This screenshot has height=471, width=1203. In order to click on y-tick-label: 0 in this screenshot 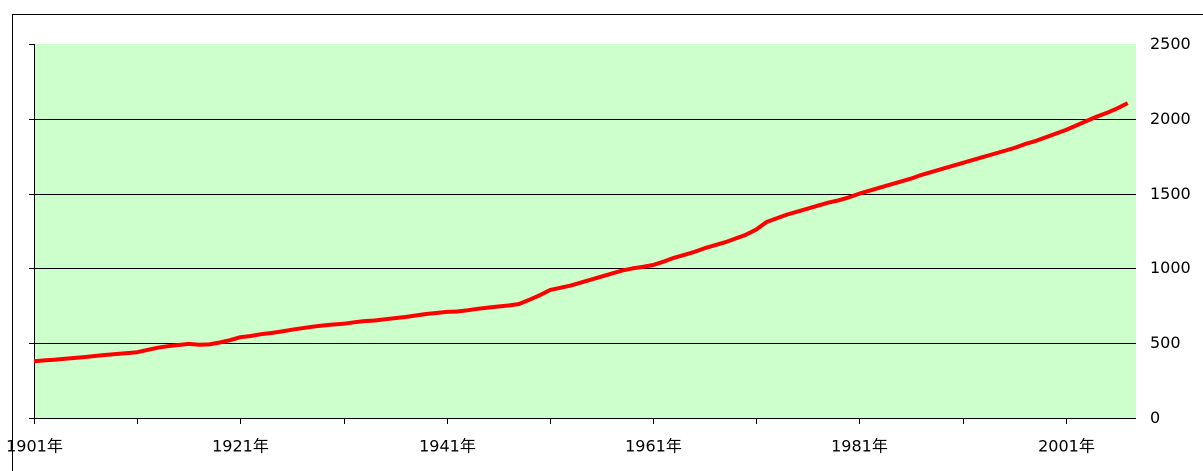, I will do `click(1155, 417)`.